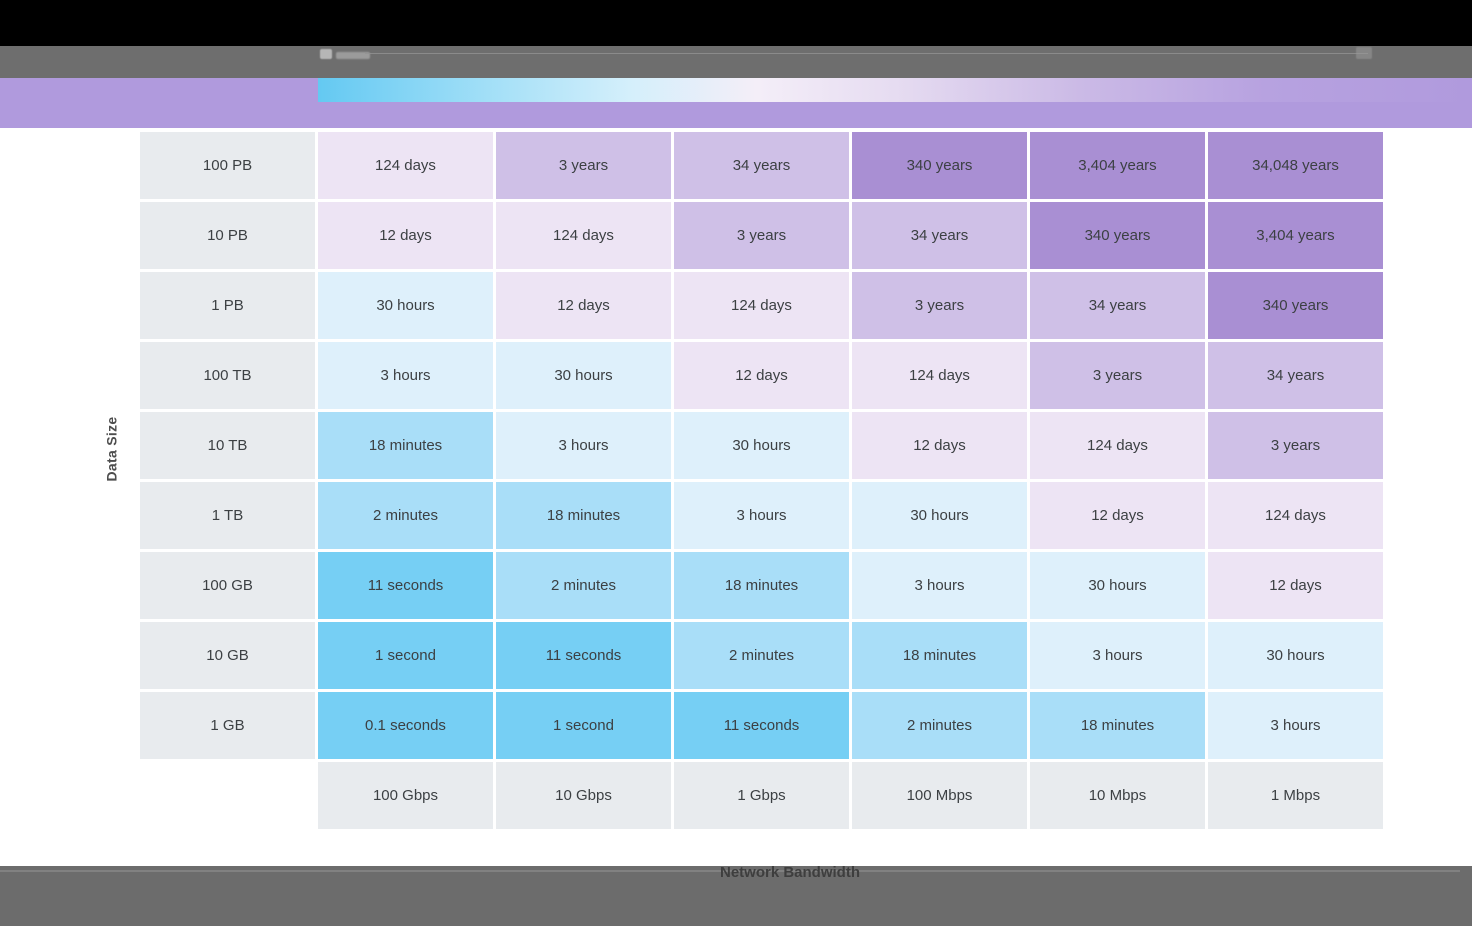 Image resolution: width=1472 pixels, height=926 pixels. I want to click on toolbar-label-smudge, so click(353, 55).